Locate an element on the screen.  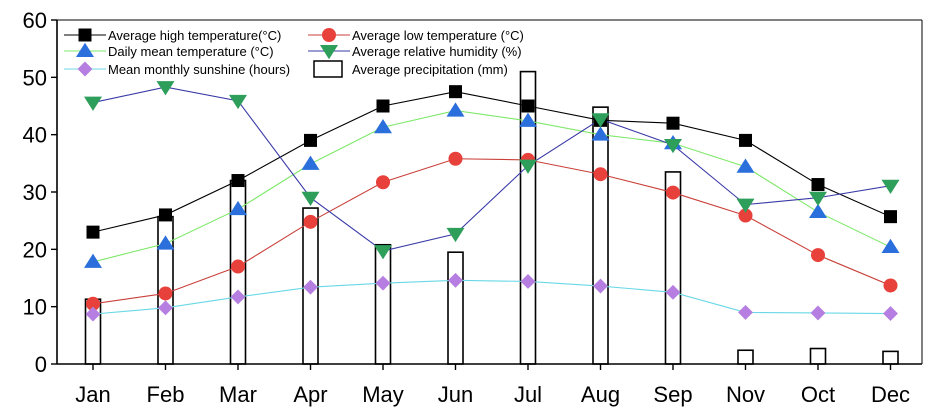
daily-mean-temperature-point-oct is located at coordinates (818, 211).